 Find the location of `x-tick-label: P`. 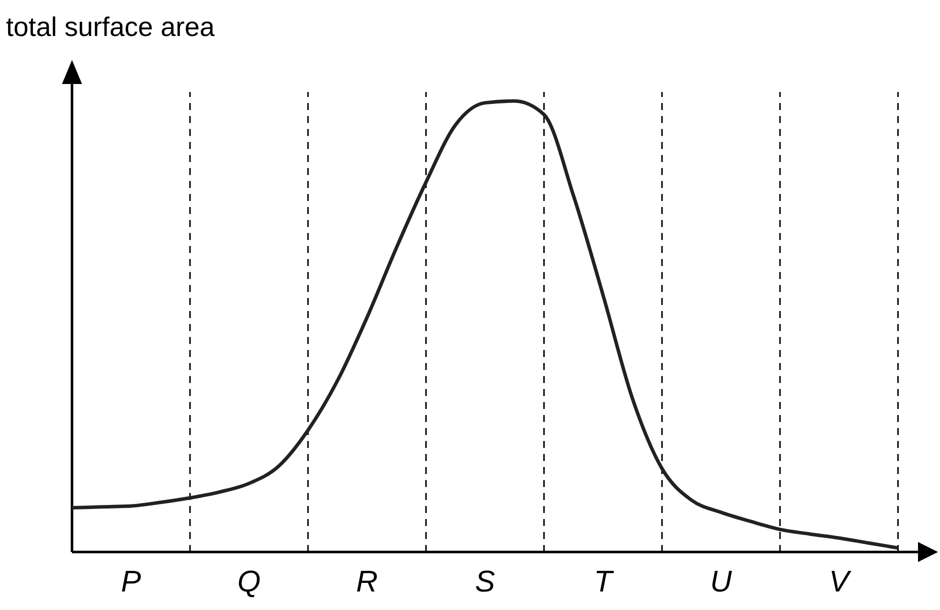

x-tick-label: P is located at coordinates (131, 581).